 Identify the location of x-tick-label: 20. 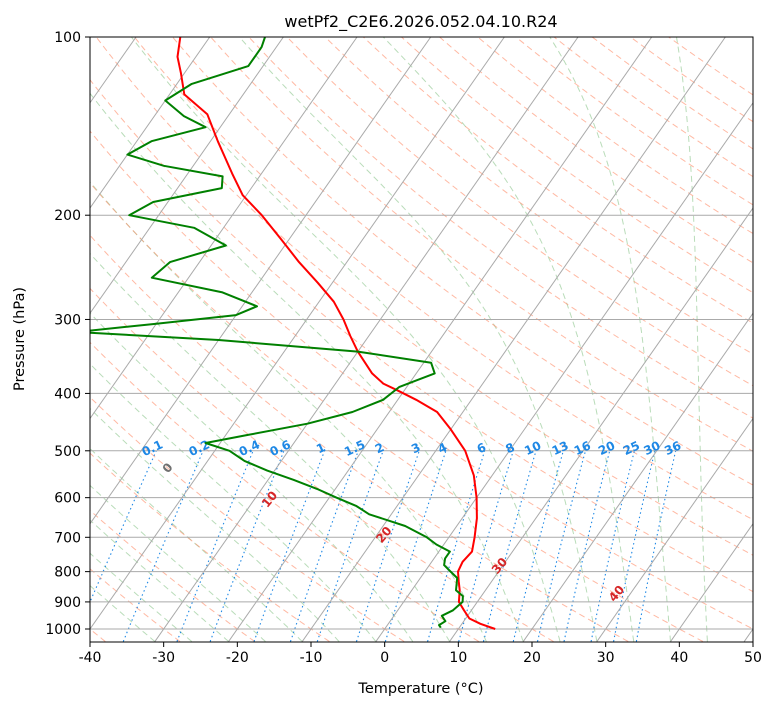
(532, 658).